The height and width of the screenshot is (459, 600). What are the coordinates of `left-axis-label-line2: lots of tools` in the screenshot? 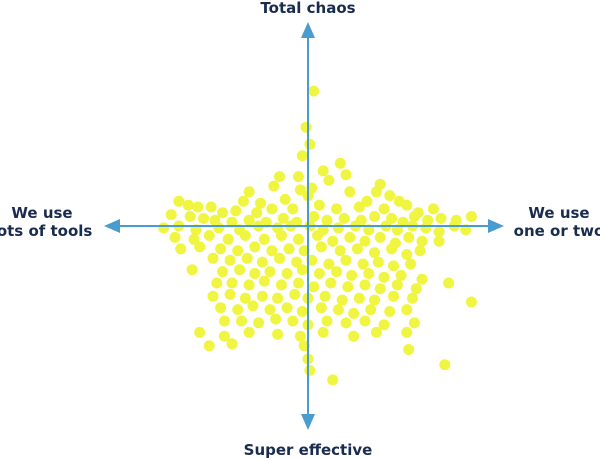 It's located at (46, 231).